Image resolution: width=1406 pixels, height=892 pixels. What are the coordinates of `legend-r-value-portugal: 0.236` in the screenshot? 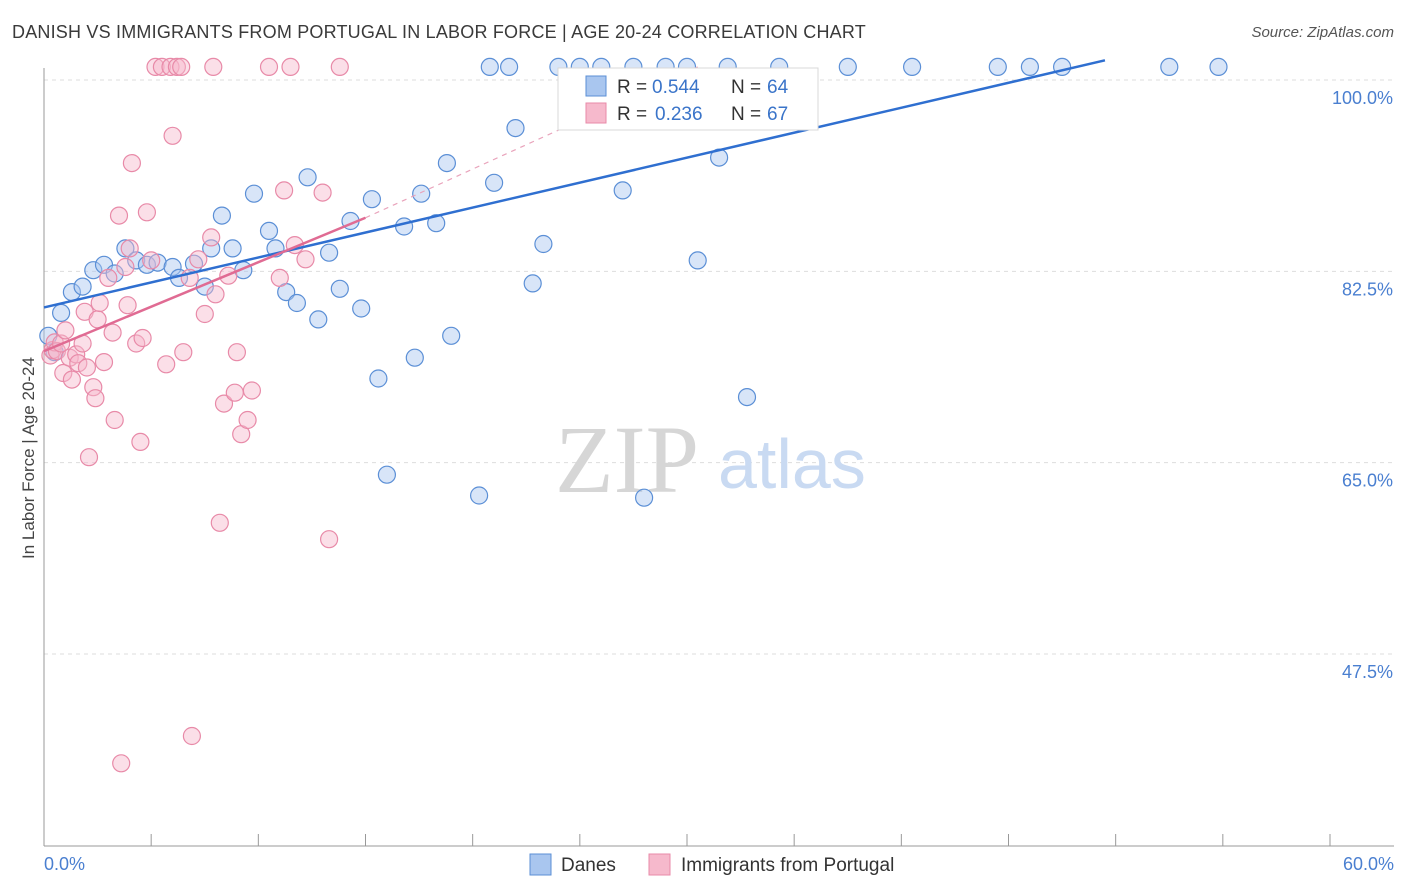 It's located at (679, 114).